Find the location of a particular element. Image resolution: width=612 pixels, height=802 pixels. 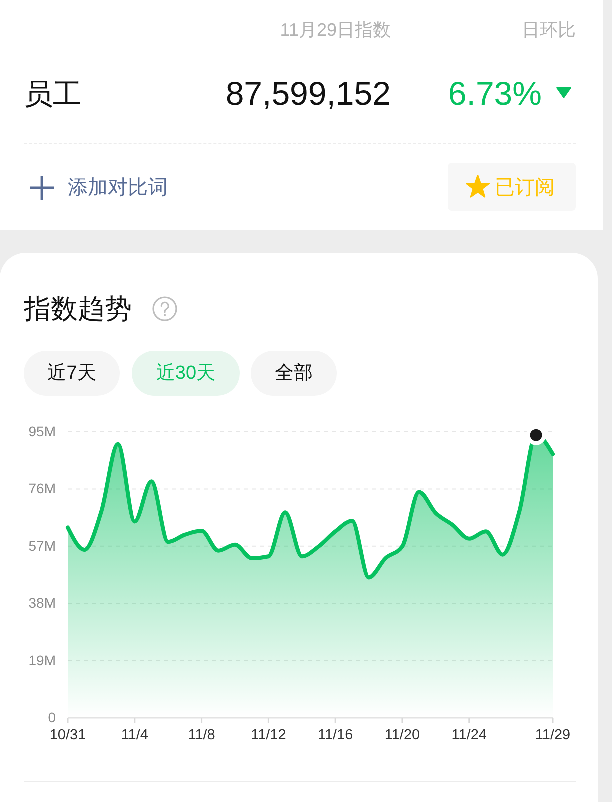

x-tick-label: 11/12 is located at coordinates (268, 735).